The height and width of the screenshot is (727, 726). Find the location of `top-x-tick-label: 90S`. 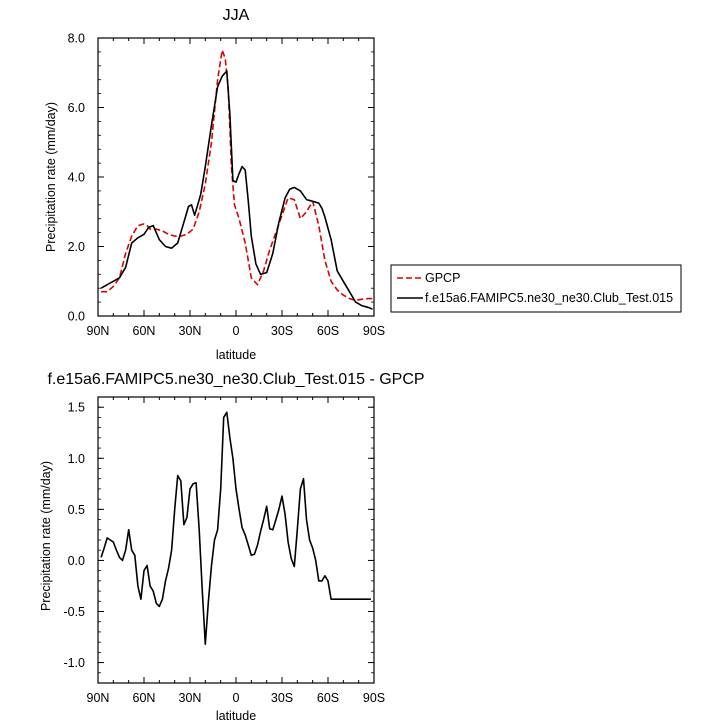

top-x-tick-label: 90S is located at coordinates (374, 331).